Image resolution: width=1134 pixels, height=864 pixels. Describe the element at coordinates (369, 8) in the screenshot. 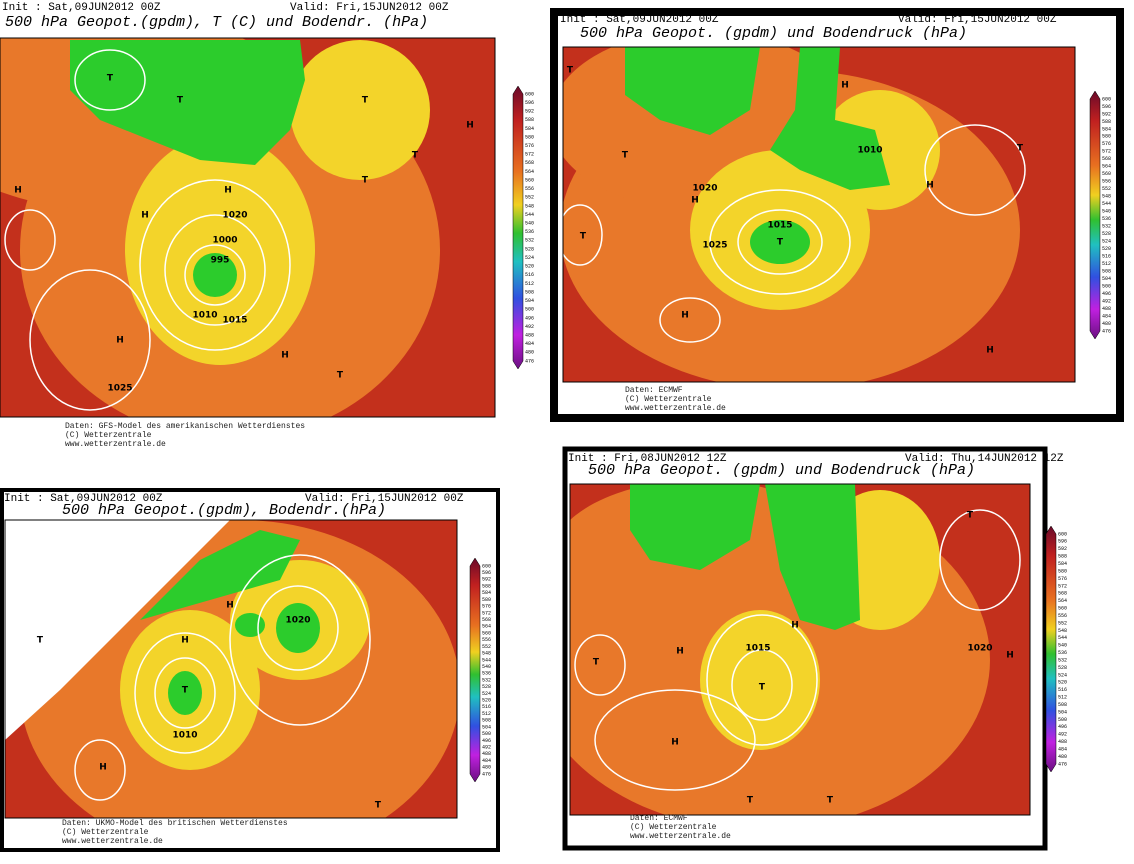

I see `valid-time: Valid: Fri,15JUN2012 00Z` at that location.